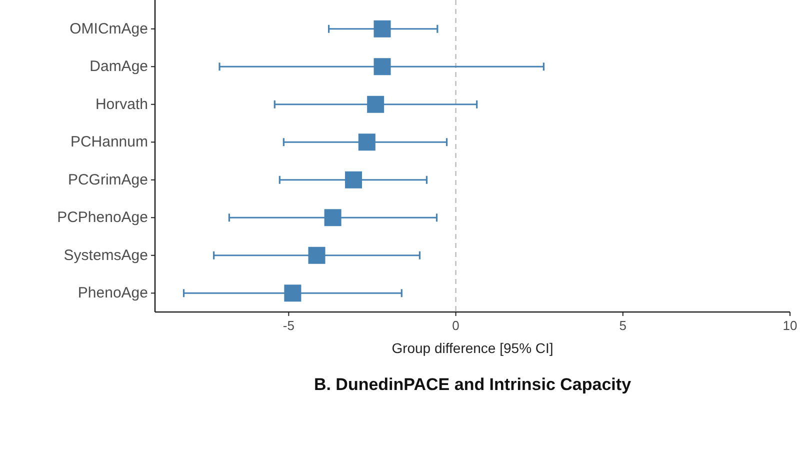  What do you see at coordinates (113, 293) in the screenshot?
I see `y-tick-label: PhenoAge` at bounding box center [113, 293].